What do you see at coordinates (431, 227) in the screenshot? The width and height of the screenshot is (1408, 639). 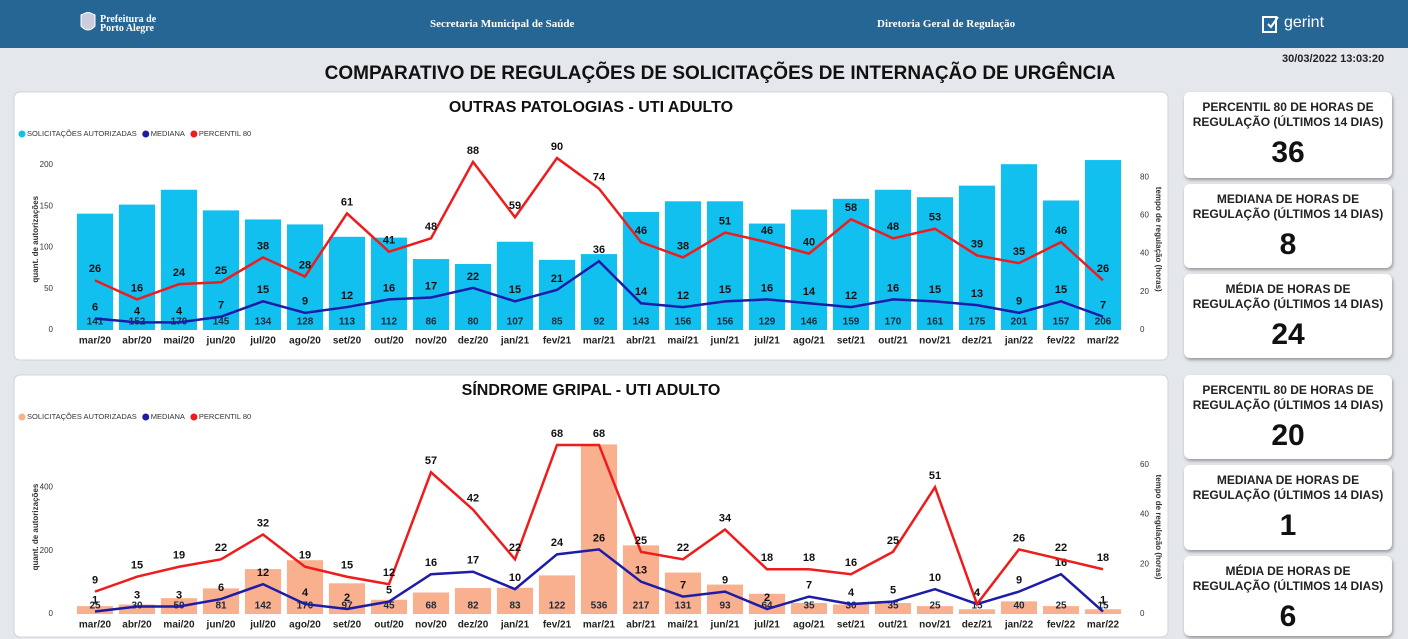 I see `line-value-label: 48` at bounding box center [431, 227].